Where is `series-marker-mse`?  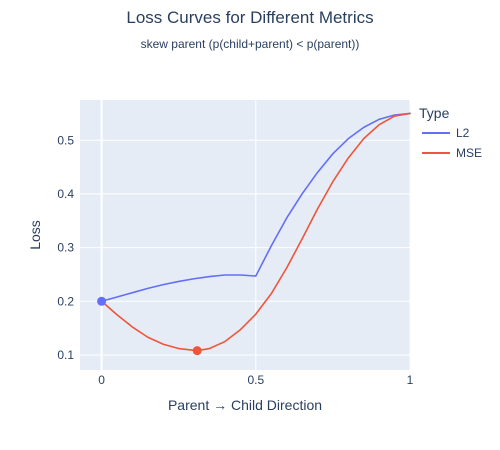 series-marker-mse is located at coordinates (197, 351).